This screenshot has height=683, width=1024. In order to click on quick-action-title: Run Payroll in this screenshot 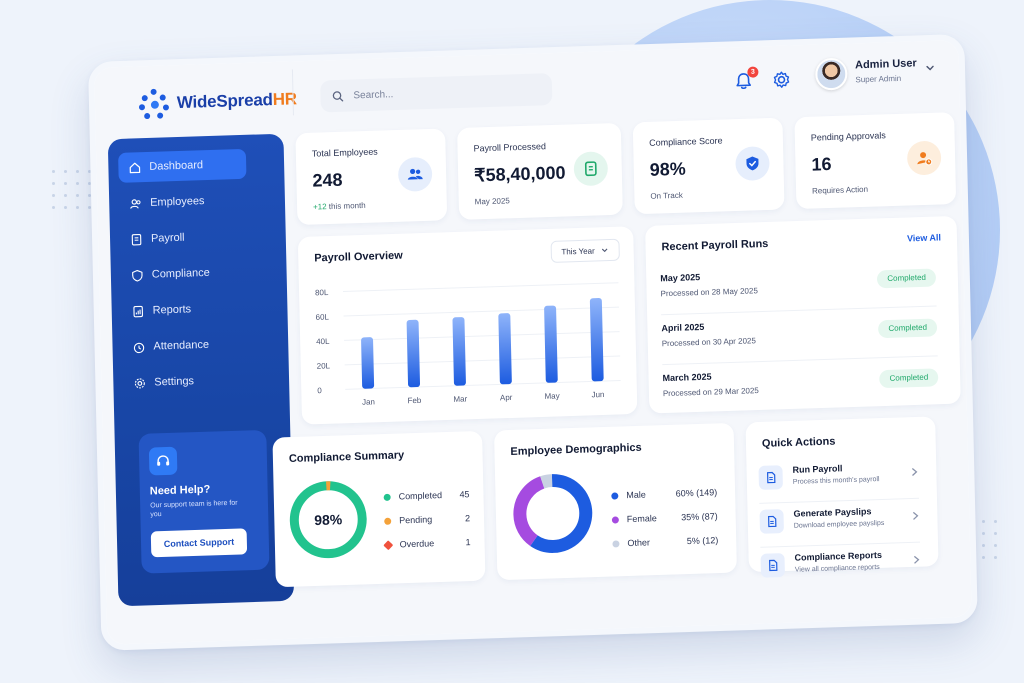, I will do `click(817, 469)`.